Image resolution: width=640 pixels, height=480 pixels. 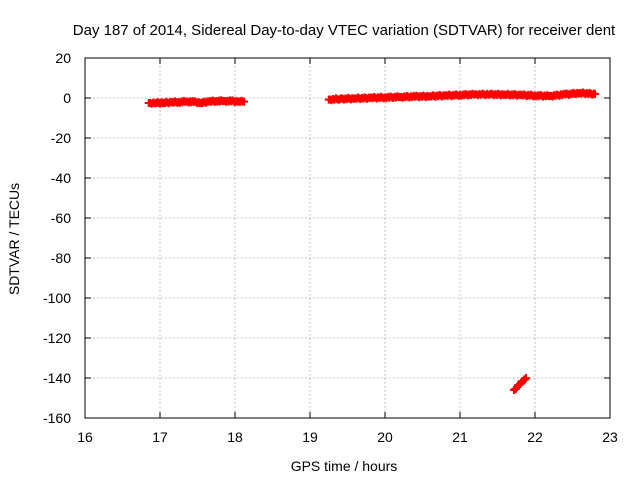 I want to click on y-tick-label: -80, so click(x=61, y=258).